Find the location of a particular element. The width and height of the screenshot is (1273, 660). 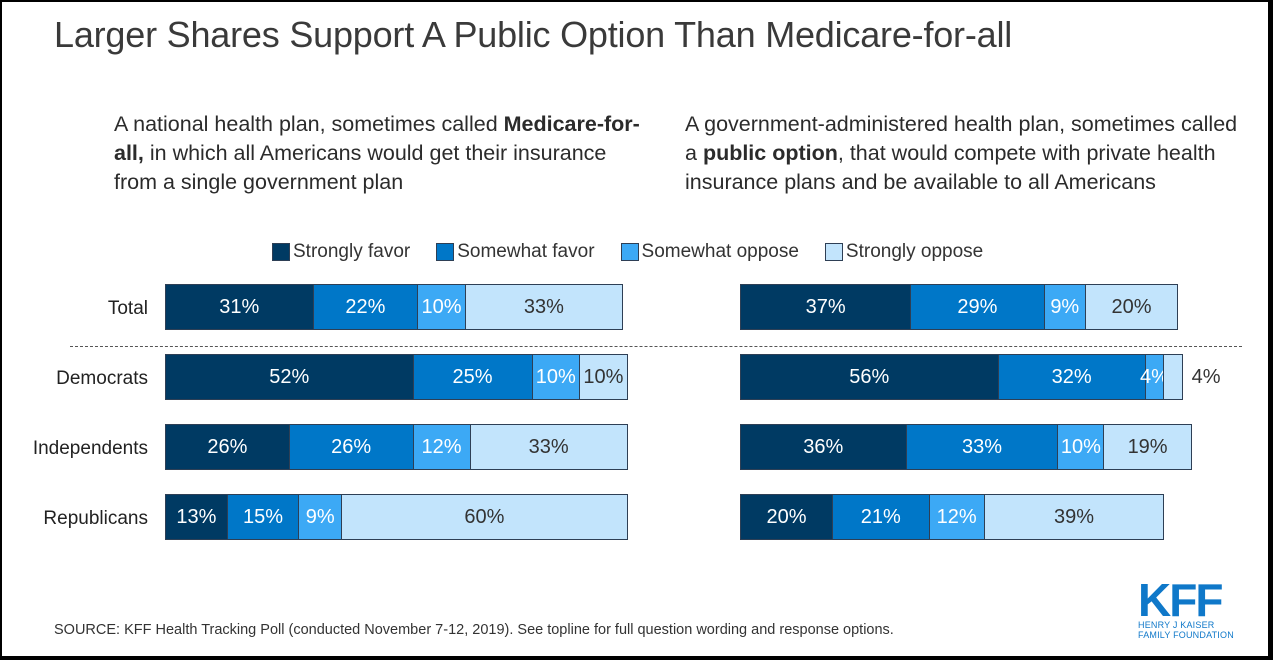

data-label: 56% is located at coordinates (869, 376).